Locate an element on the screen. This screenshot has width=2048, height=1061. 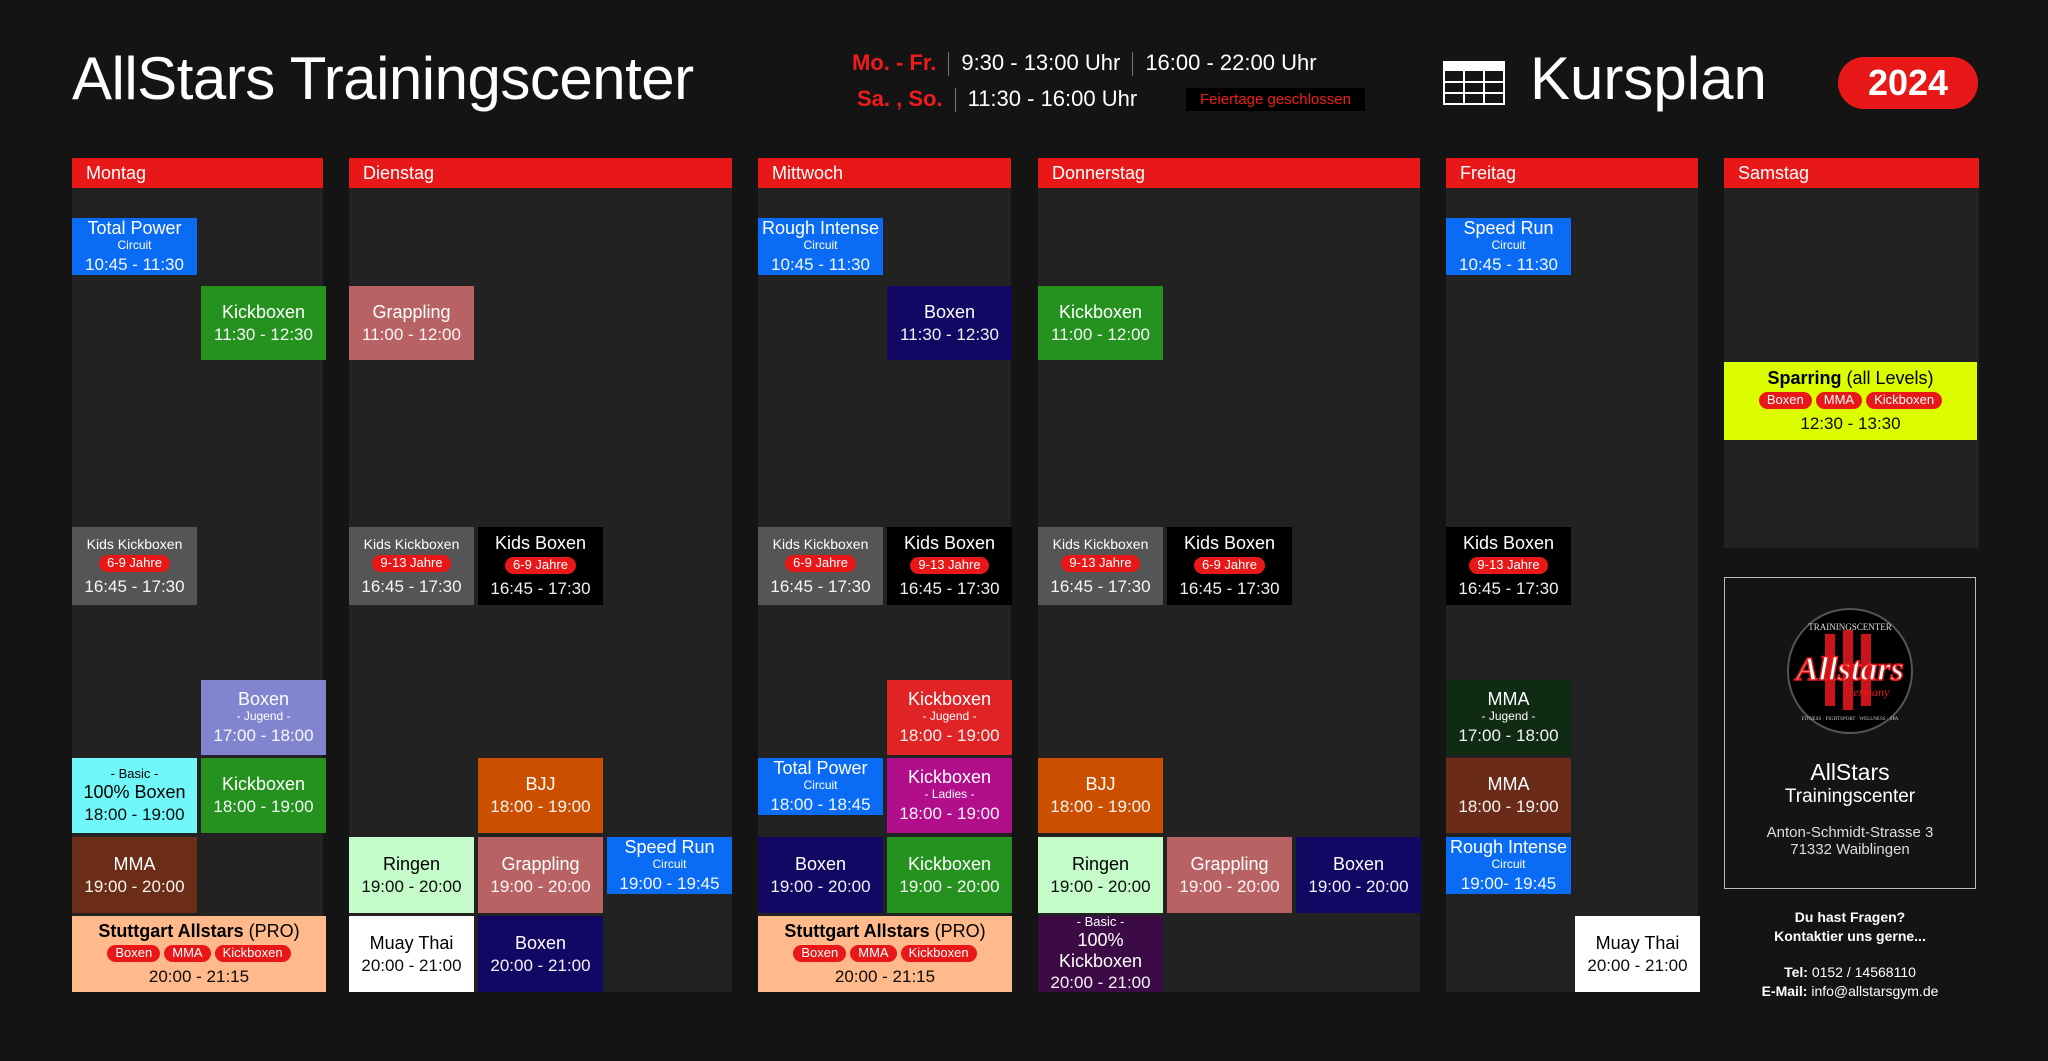
divider is located at coordinates (1133, 64).